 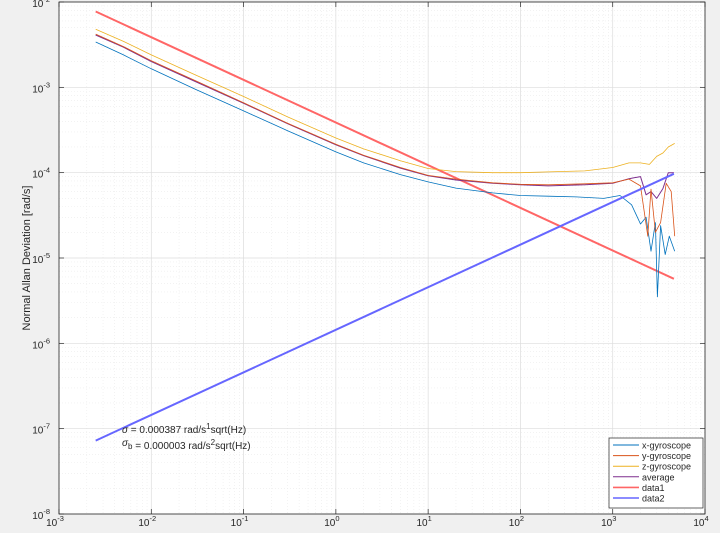 I want to click on annotation-text: σb = 0.000003 rad/s2sqrt(Hz), so click(x=186, y=445).